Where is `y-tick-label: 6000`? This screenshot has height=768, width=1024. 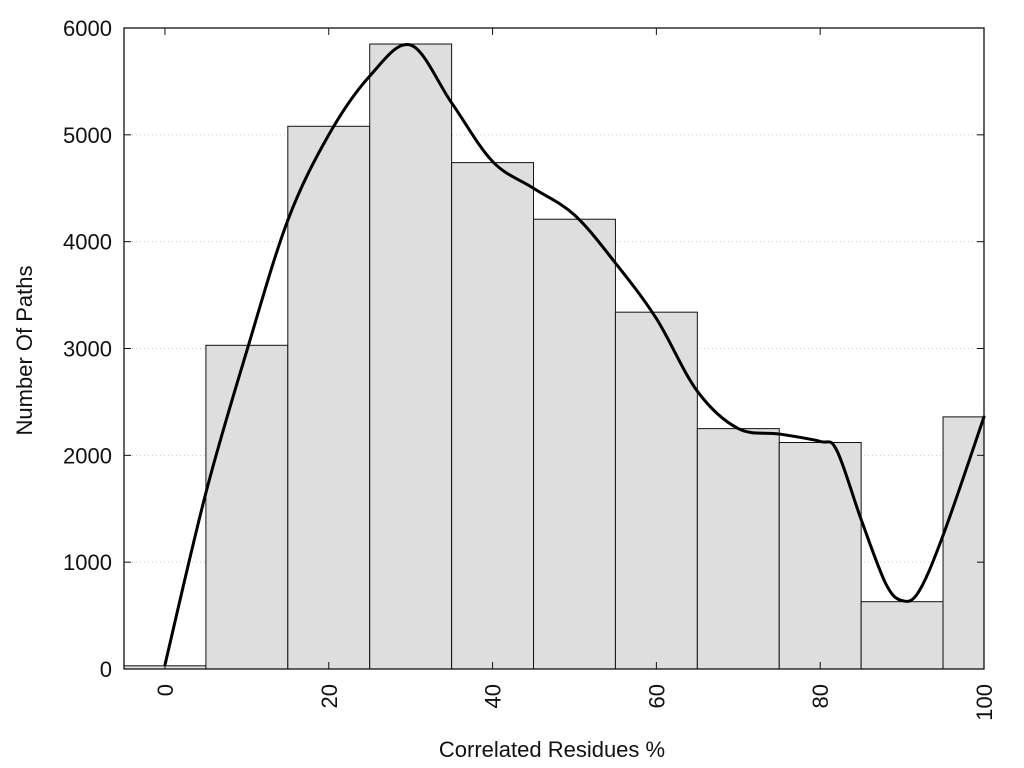 y-tick-label: 6000 is located at coordinates (87, 28).